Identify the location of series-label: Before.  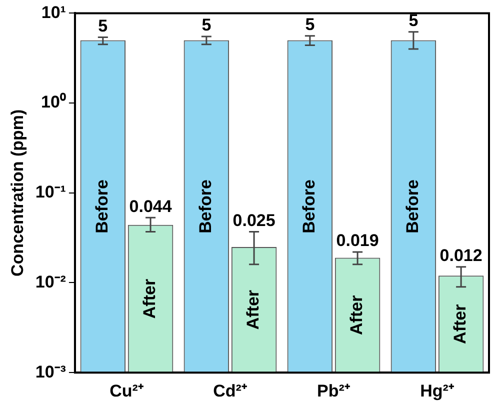
(206, 206).